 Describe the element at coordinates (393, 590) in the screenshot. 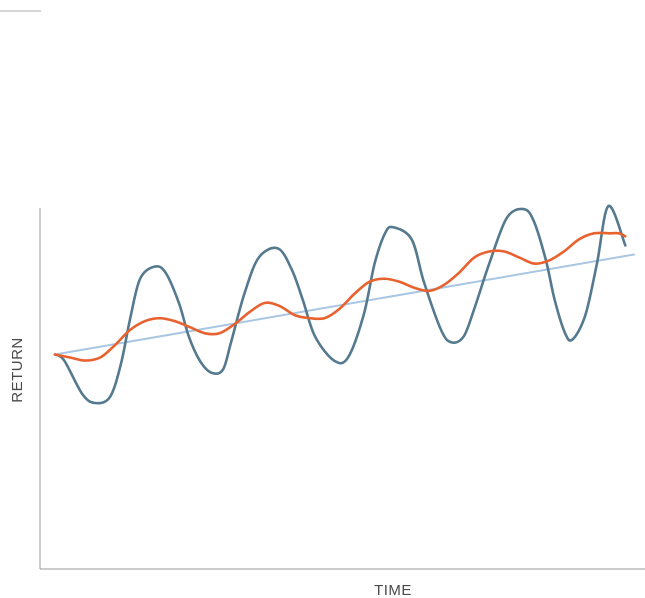

I see `x-axis-label: TIME` at that location.